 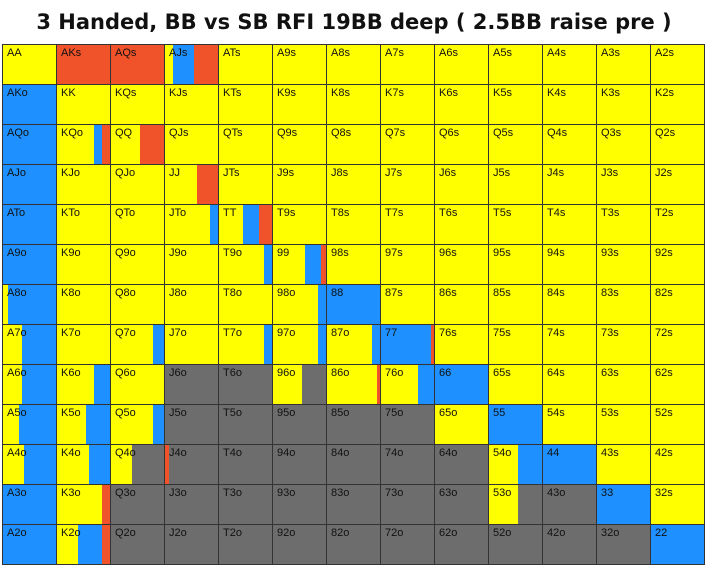 I want to click on hand-cell-42s: 42s, so click(x=678, y=465).